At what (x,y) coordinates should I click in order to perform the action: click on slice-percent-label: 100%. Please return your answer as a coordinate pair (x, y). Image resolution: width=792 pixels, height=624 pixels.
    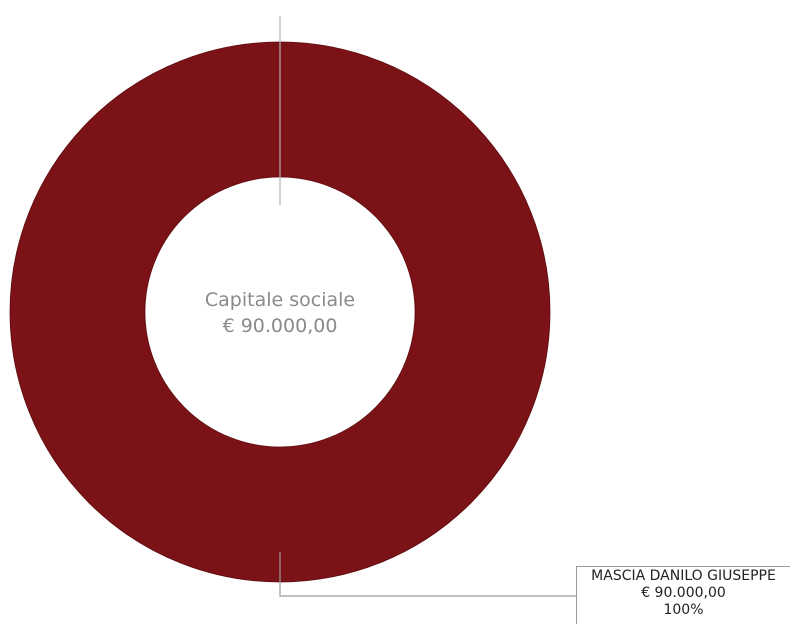
    Looking at the image, I should click on (683, 610).